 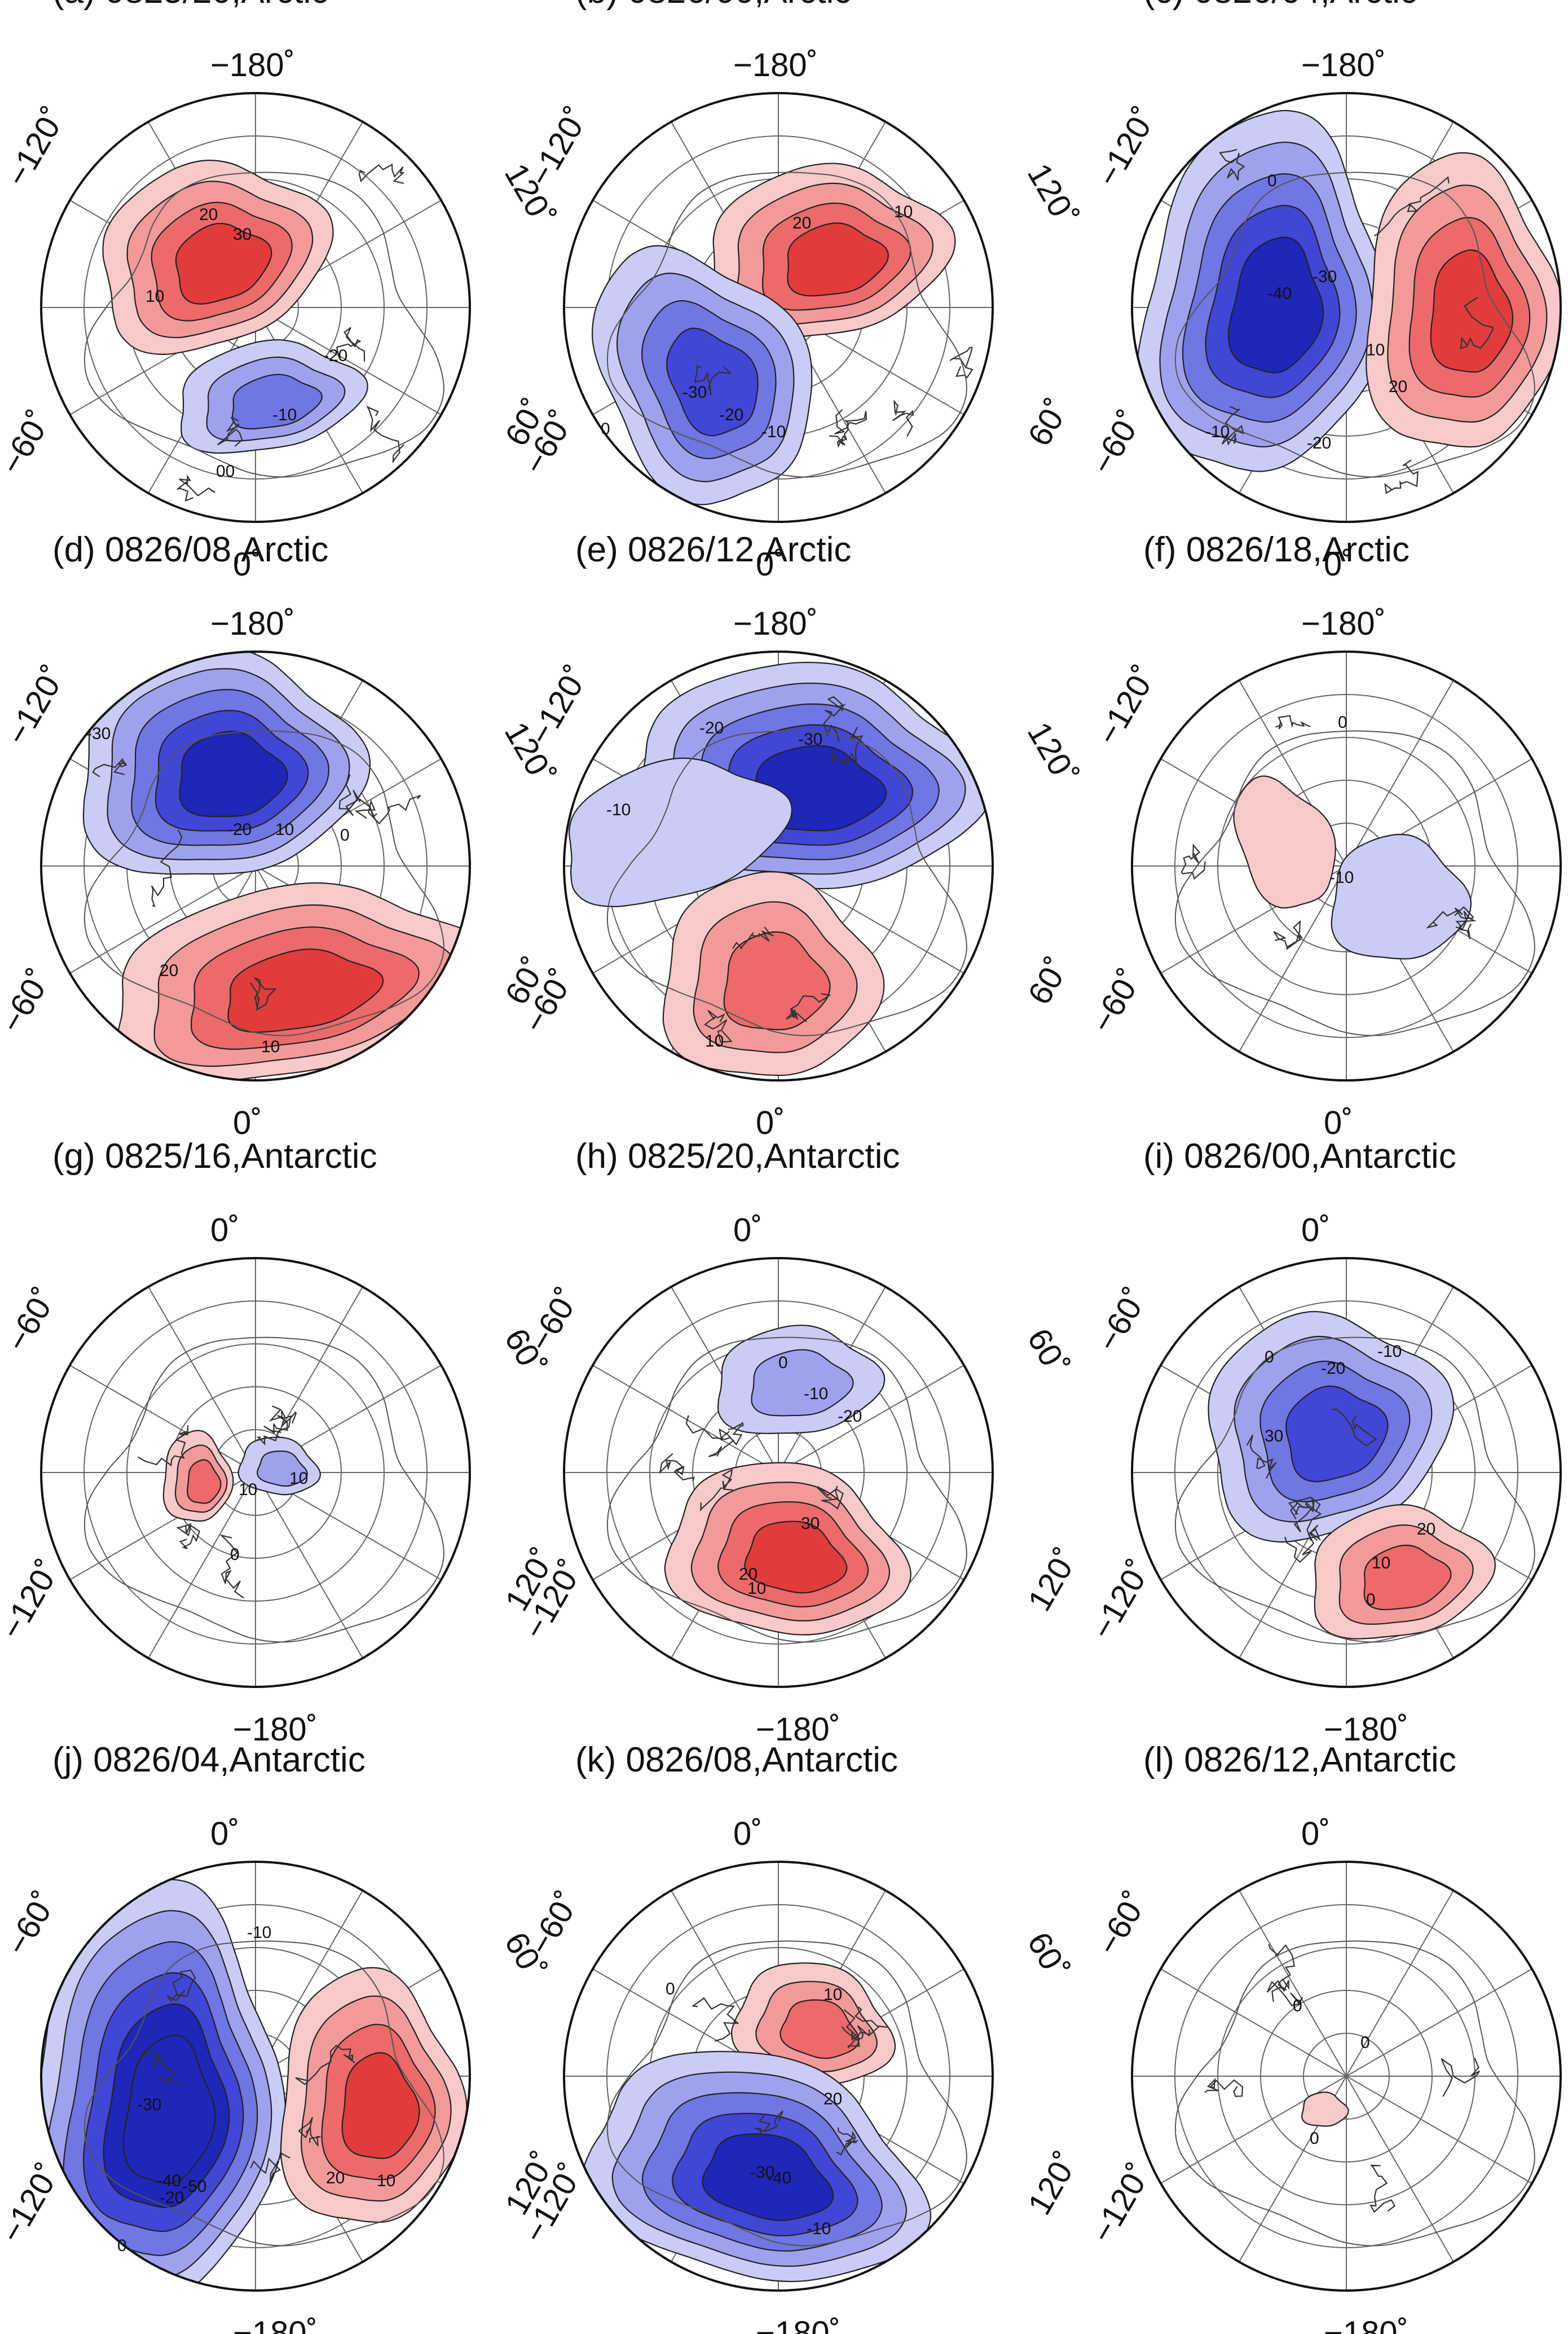 What do you see at coordinates (169, 2181) in the screenshot?
I see `contour-label: -40` at bounding box center [169, 2181].